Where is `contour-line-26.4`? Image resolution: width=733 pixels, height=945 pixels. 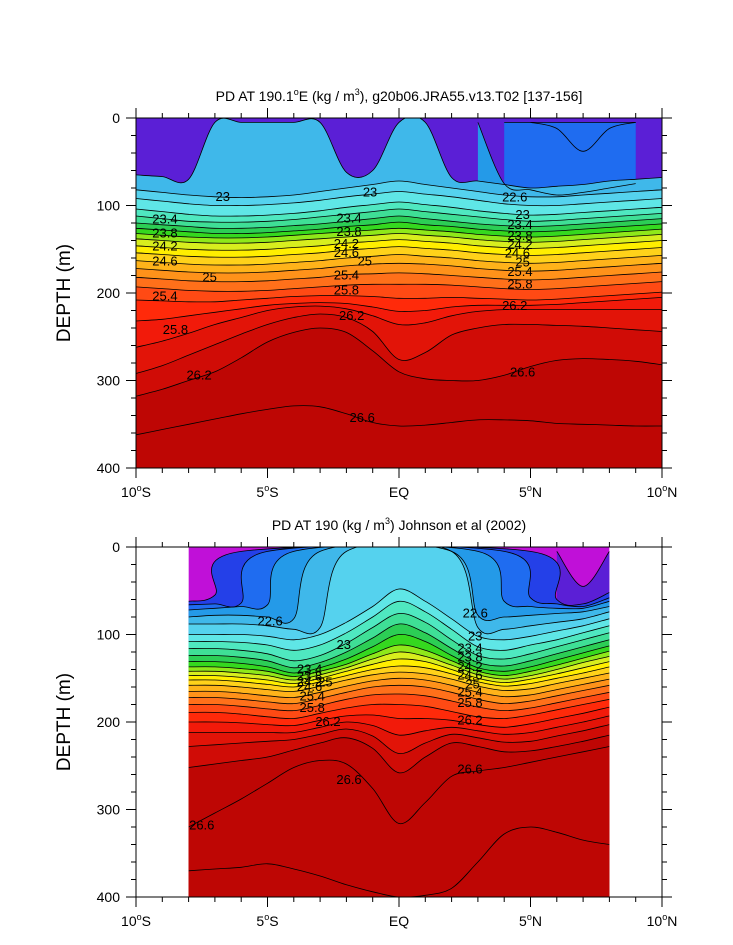
contour-line-26.4 is located at coordinates (399, 343).